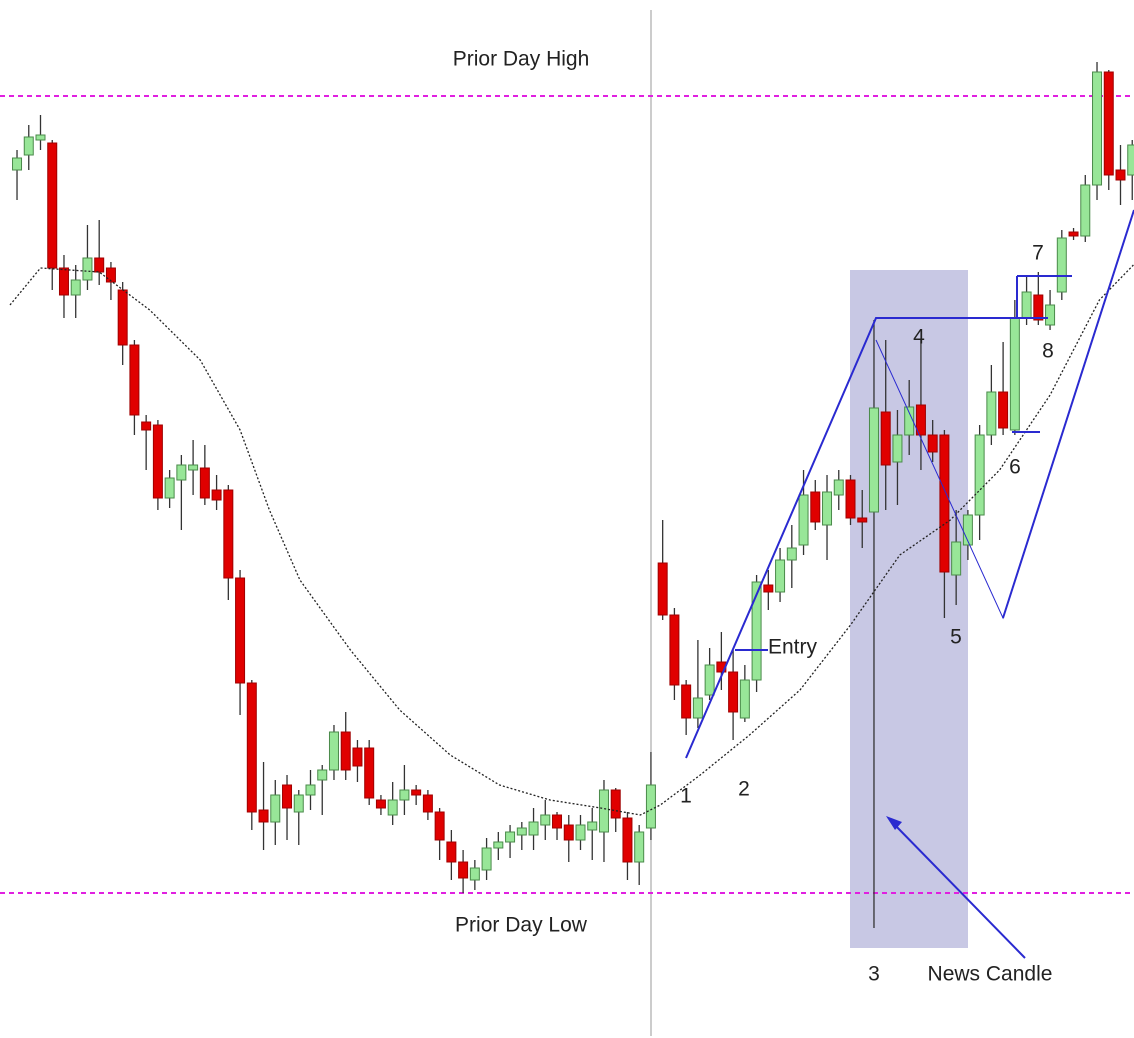 This screenshot has height=1038, width=1134. What do you see at coordinates (521, 925) in the screenshot?
I see `level-label: Prior Day Low` at bounding box center [521, 925].